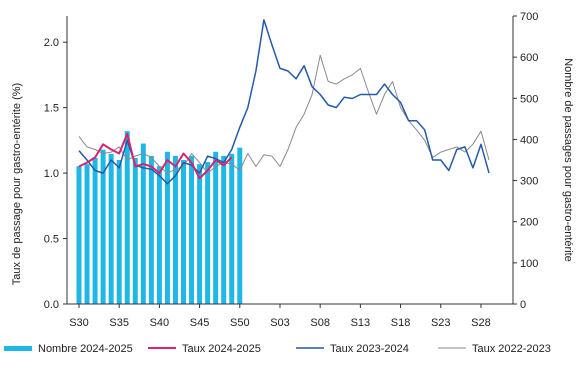  I want to click on series-line, so click(155, 156).